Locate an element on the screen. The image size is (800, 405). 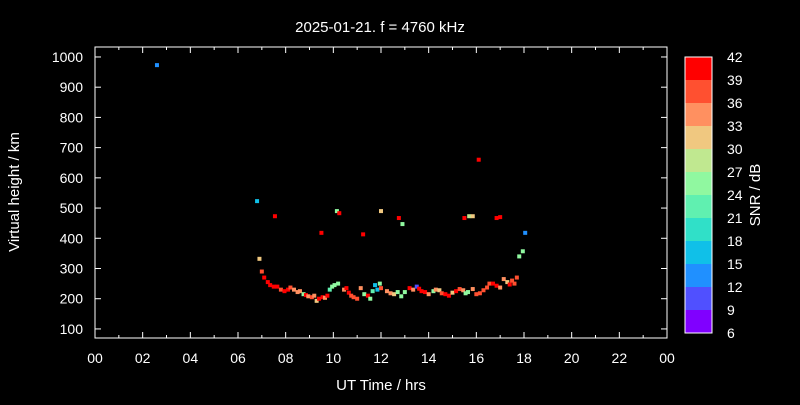
colorbar-tick-label: 9 is located at coordinates (731, 310).